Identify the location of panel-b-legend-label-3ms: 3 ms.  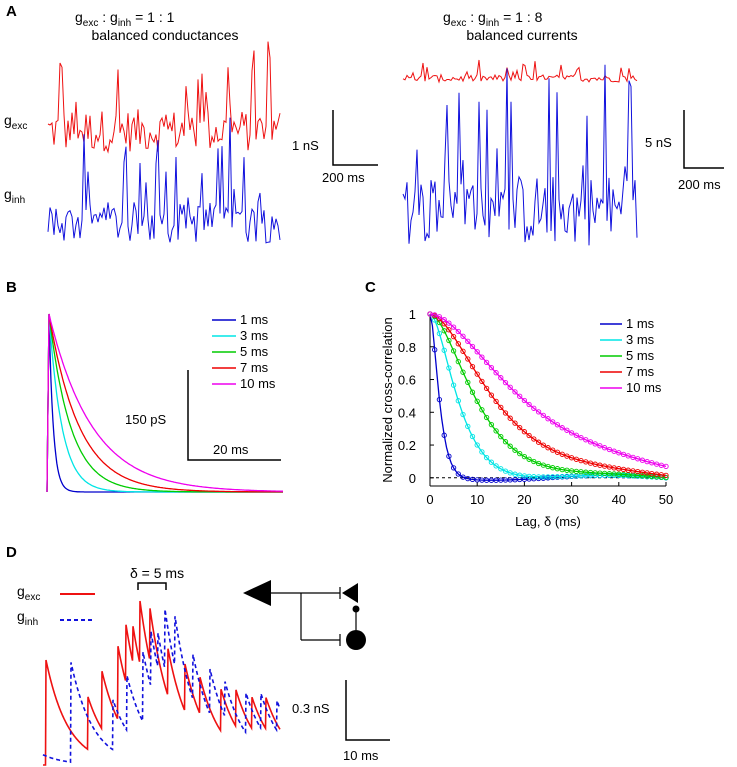
(254, 335).